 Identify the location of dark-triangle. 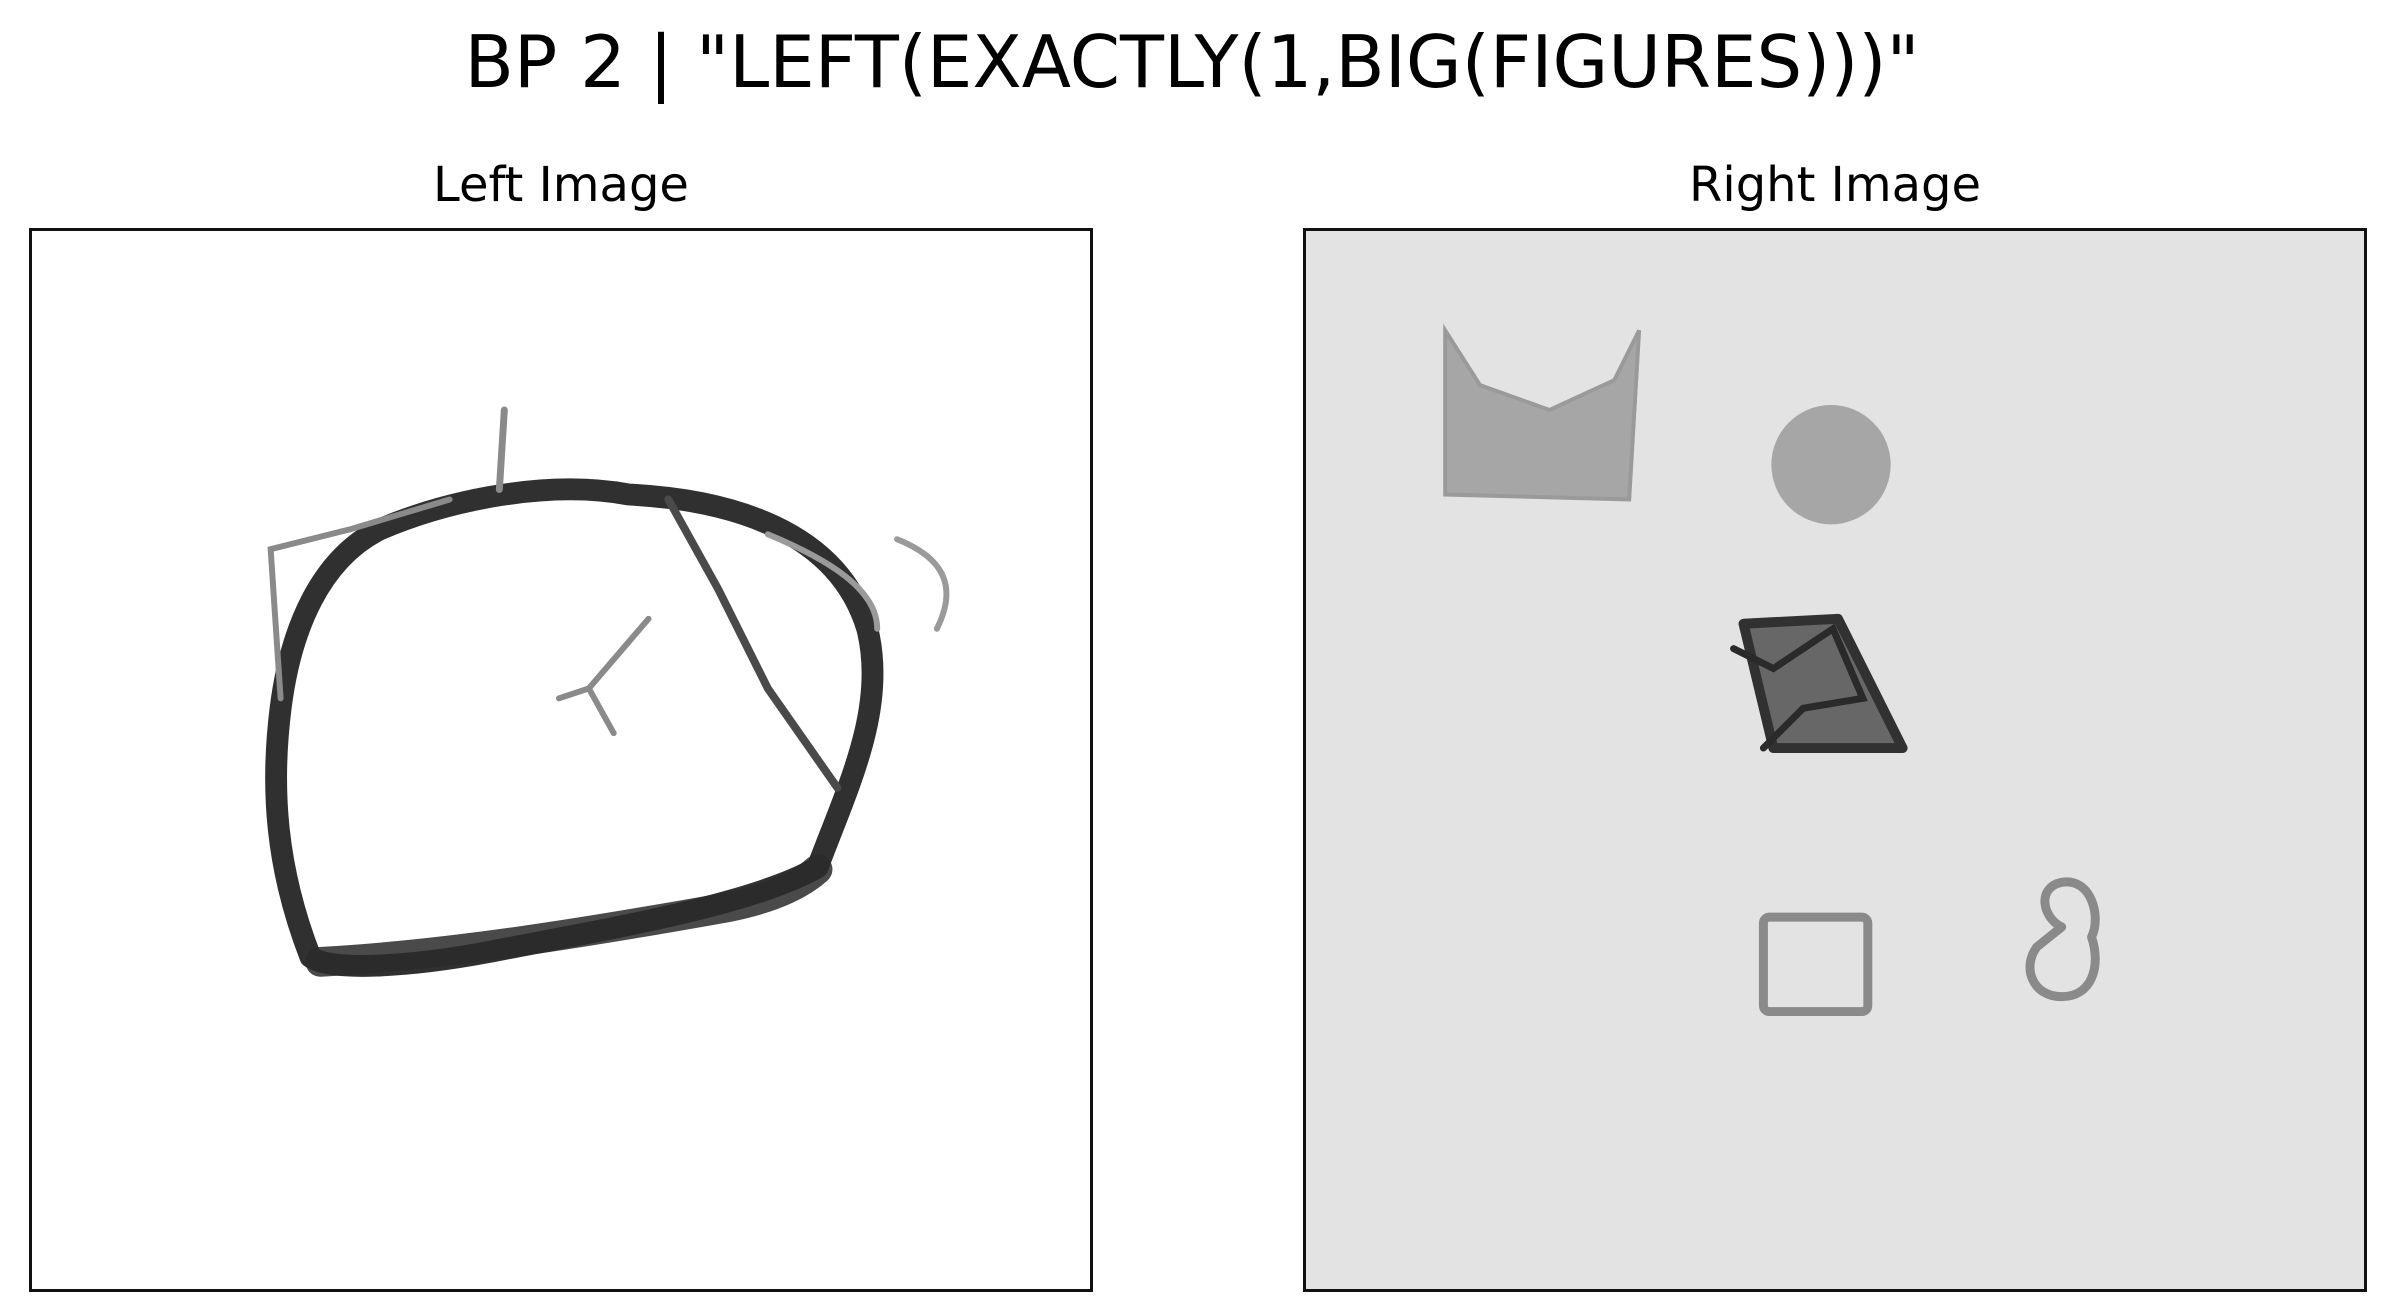
(1823, 683).